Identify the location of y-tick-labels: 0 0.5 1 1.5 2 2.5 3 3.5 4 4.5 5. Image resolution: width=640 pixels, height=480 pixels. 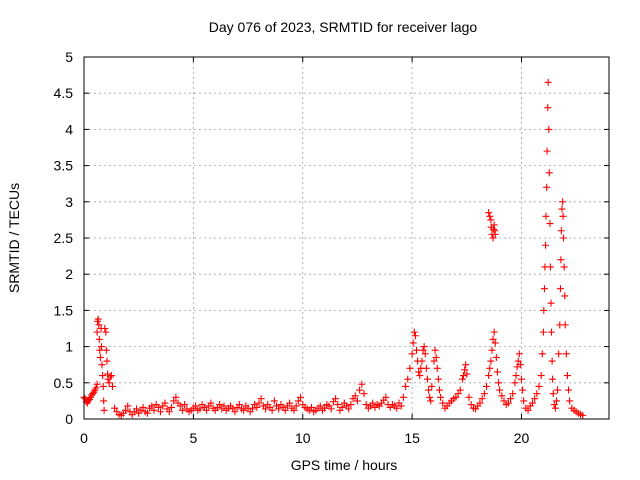
(64, 238).